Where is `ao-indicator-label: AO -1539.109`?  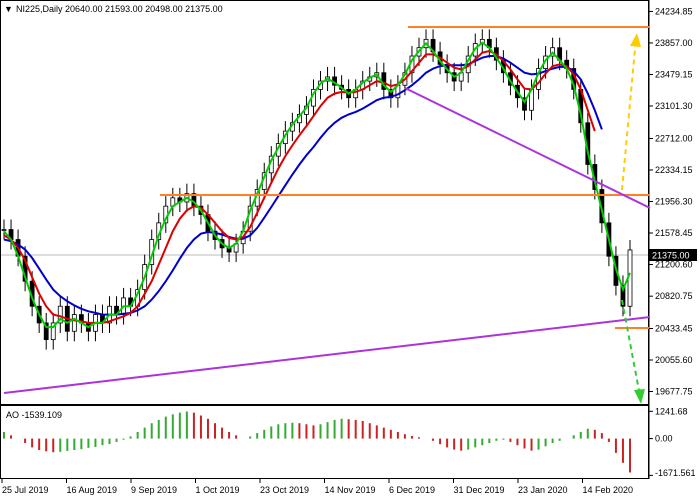
ao-indicator-label: AO -1539.109 is located at coordinates (34, 415).